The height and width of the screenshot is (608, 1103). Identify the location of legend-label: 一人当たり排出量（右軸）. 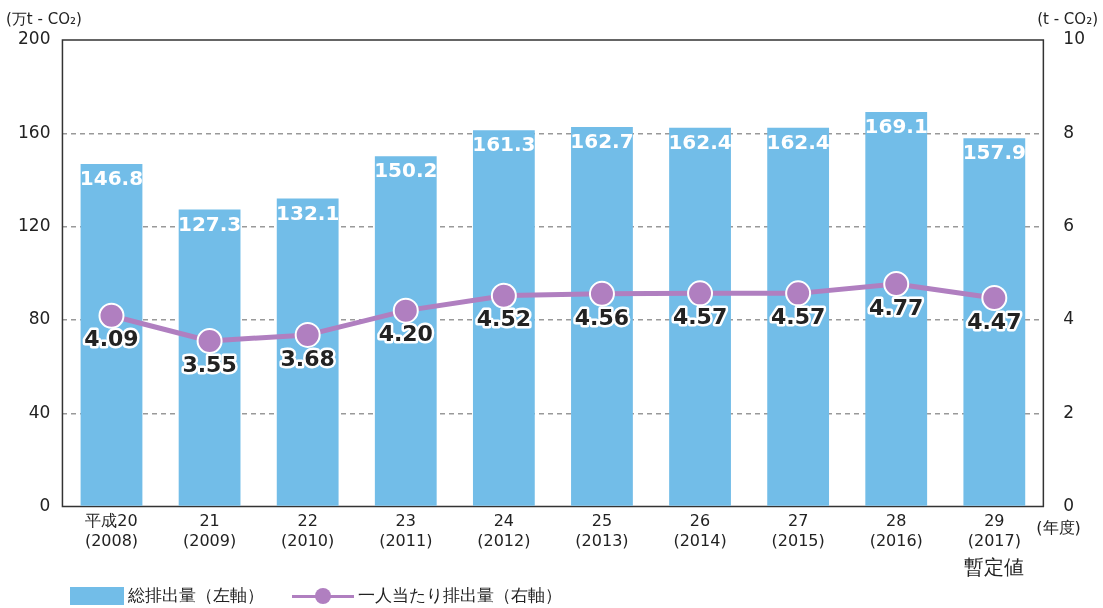
(460, 595).